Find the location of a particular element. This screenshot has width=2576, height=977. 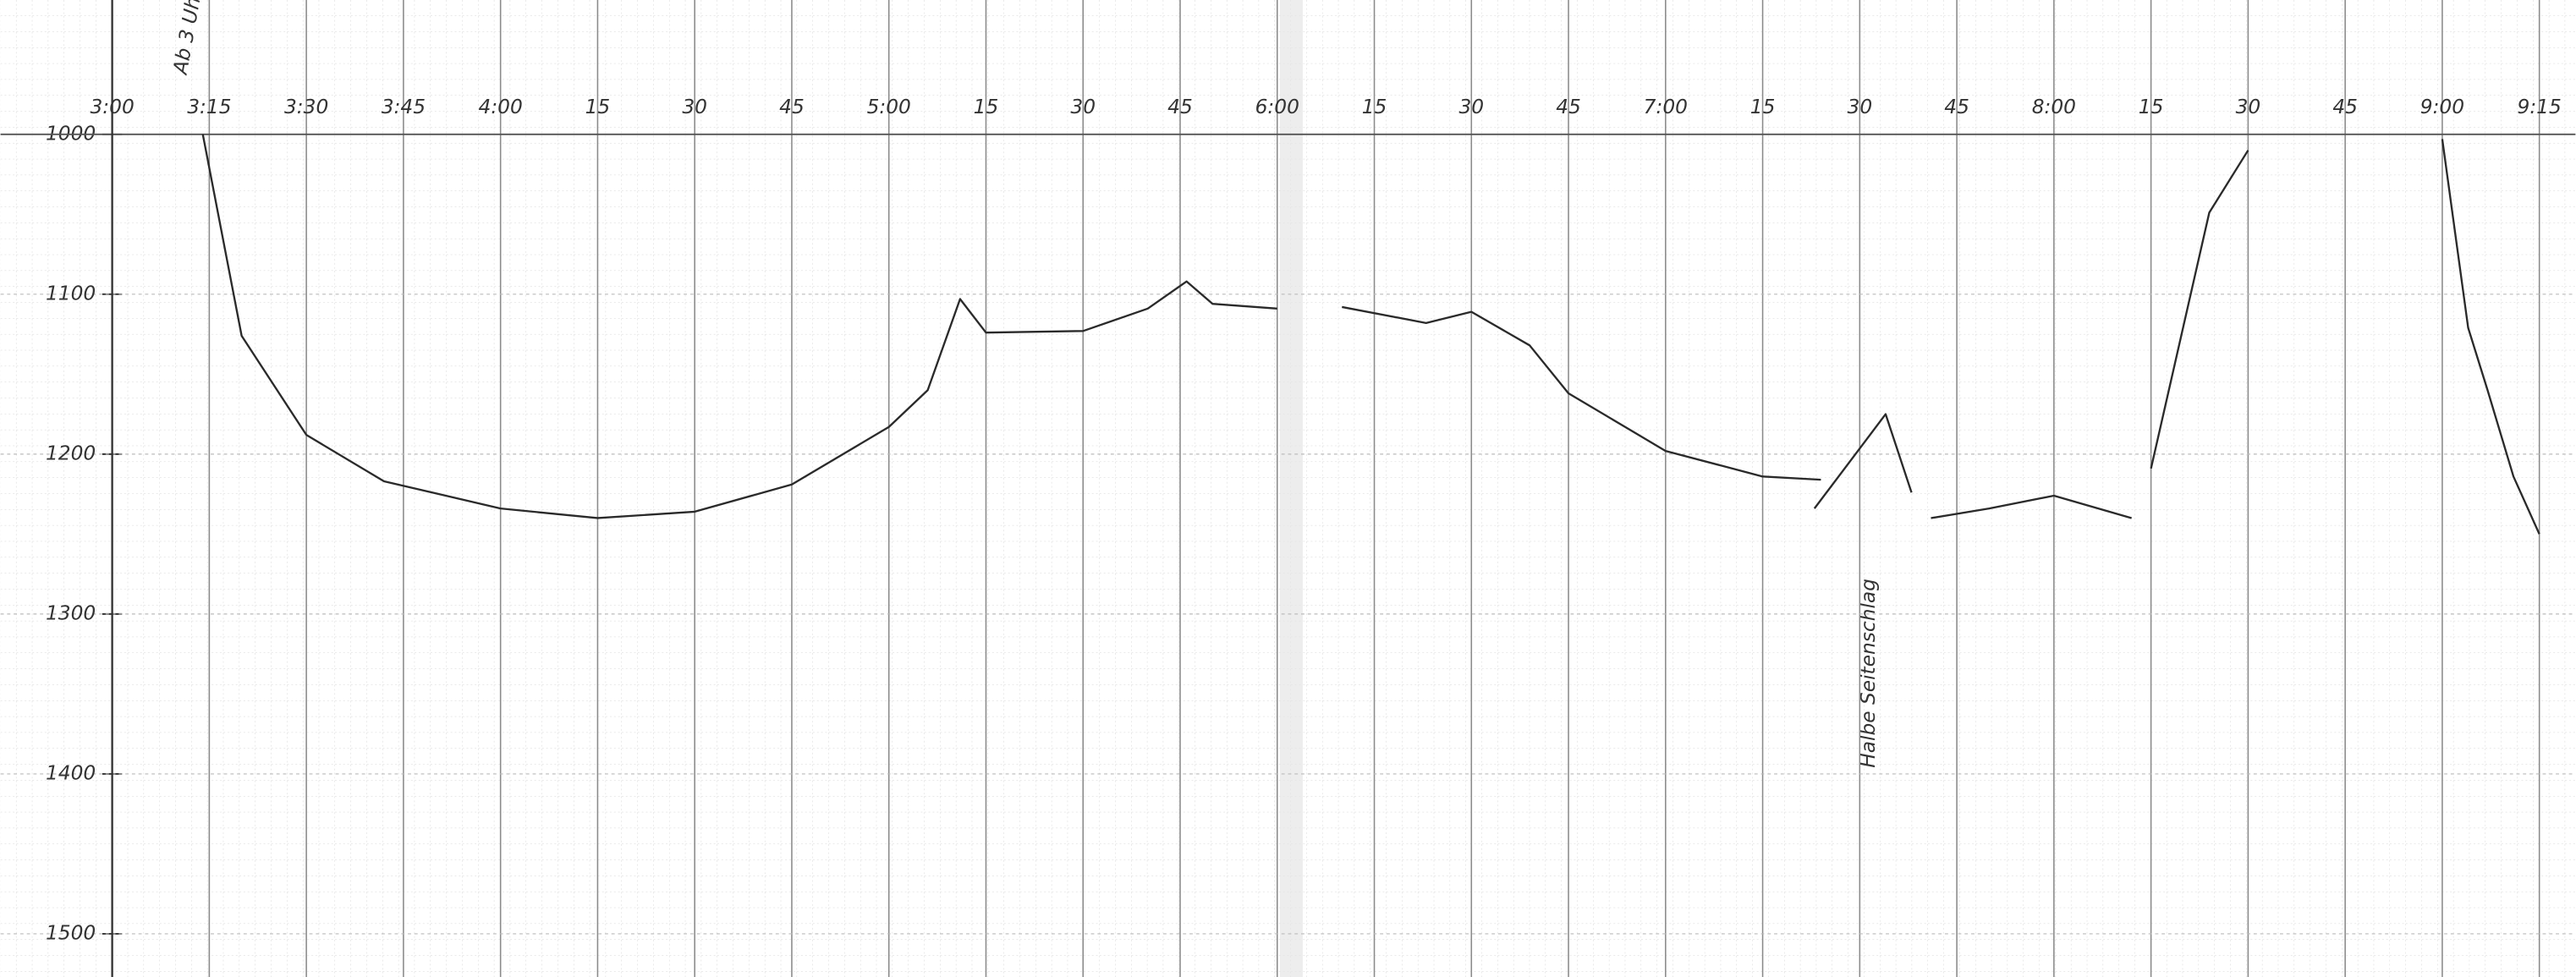

y-tick-label: 1200 is located at coordinates (71, 453).